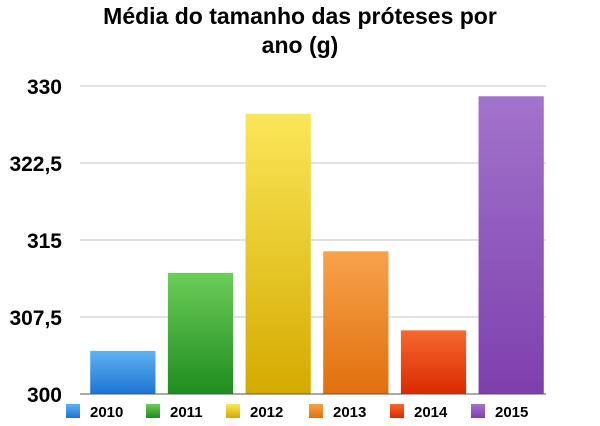  Describe the element at coordinates (266, 412) in the screenshot. I see `legend-label: 2012` at that location.